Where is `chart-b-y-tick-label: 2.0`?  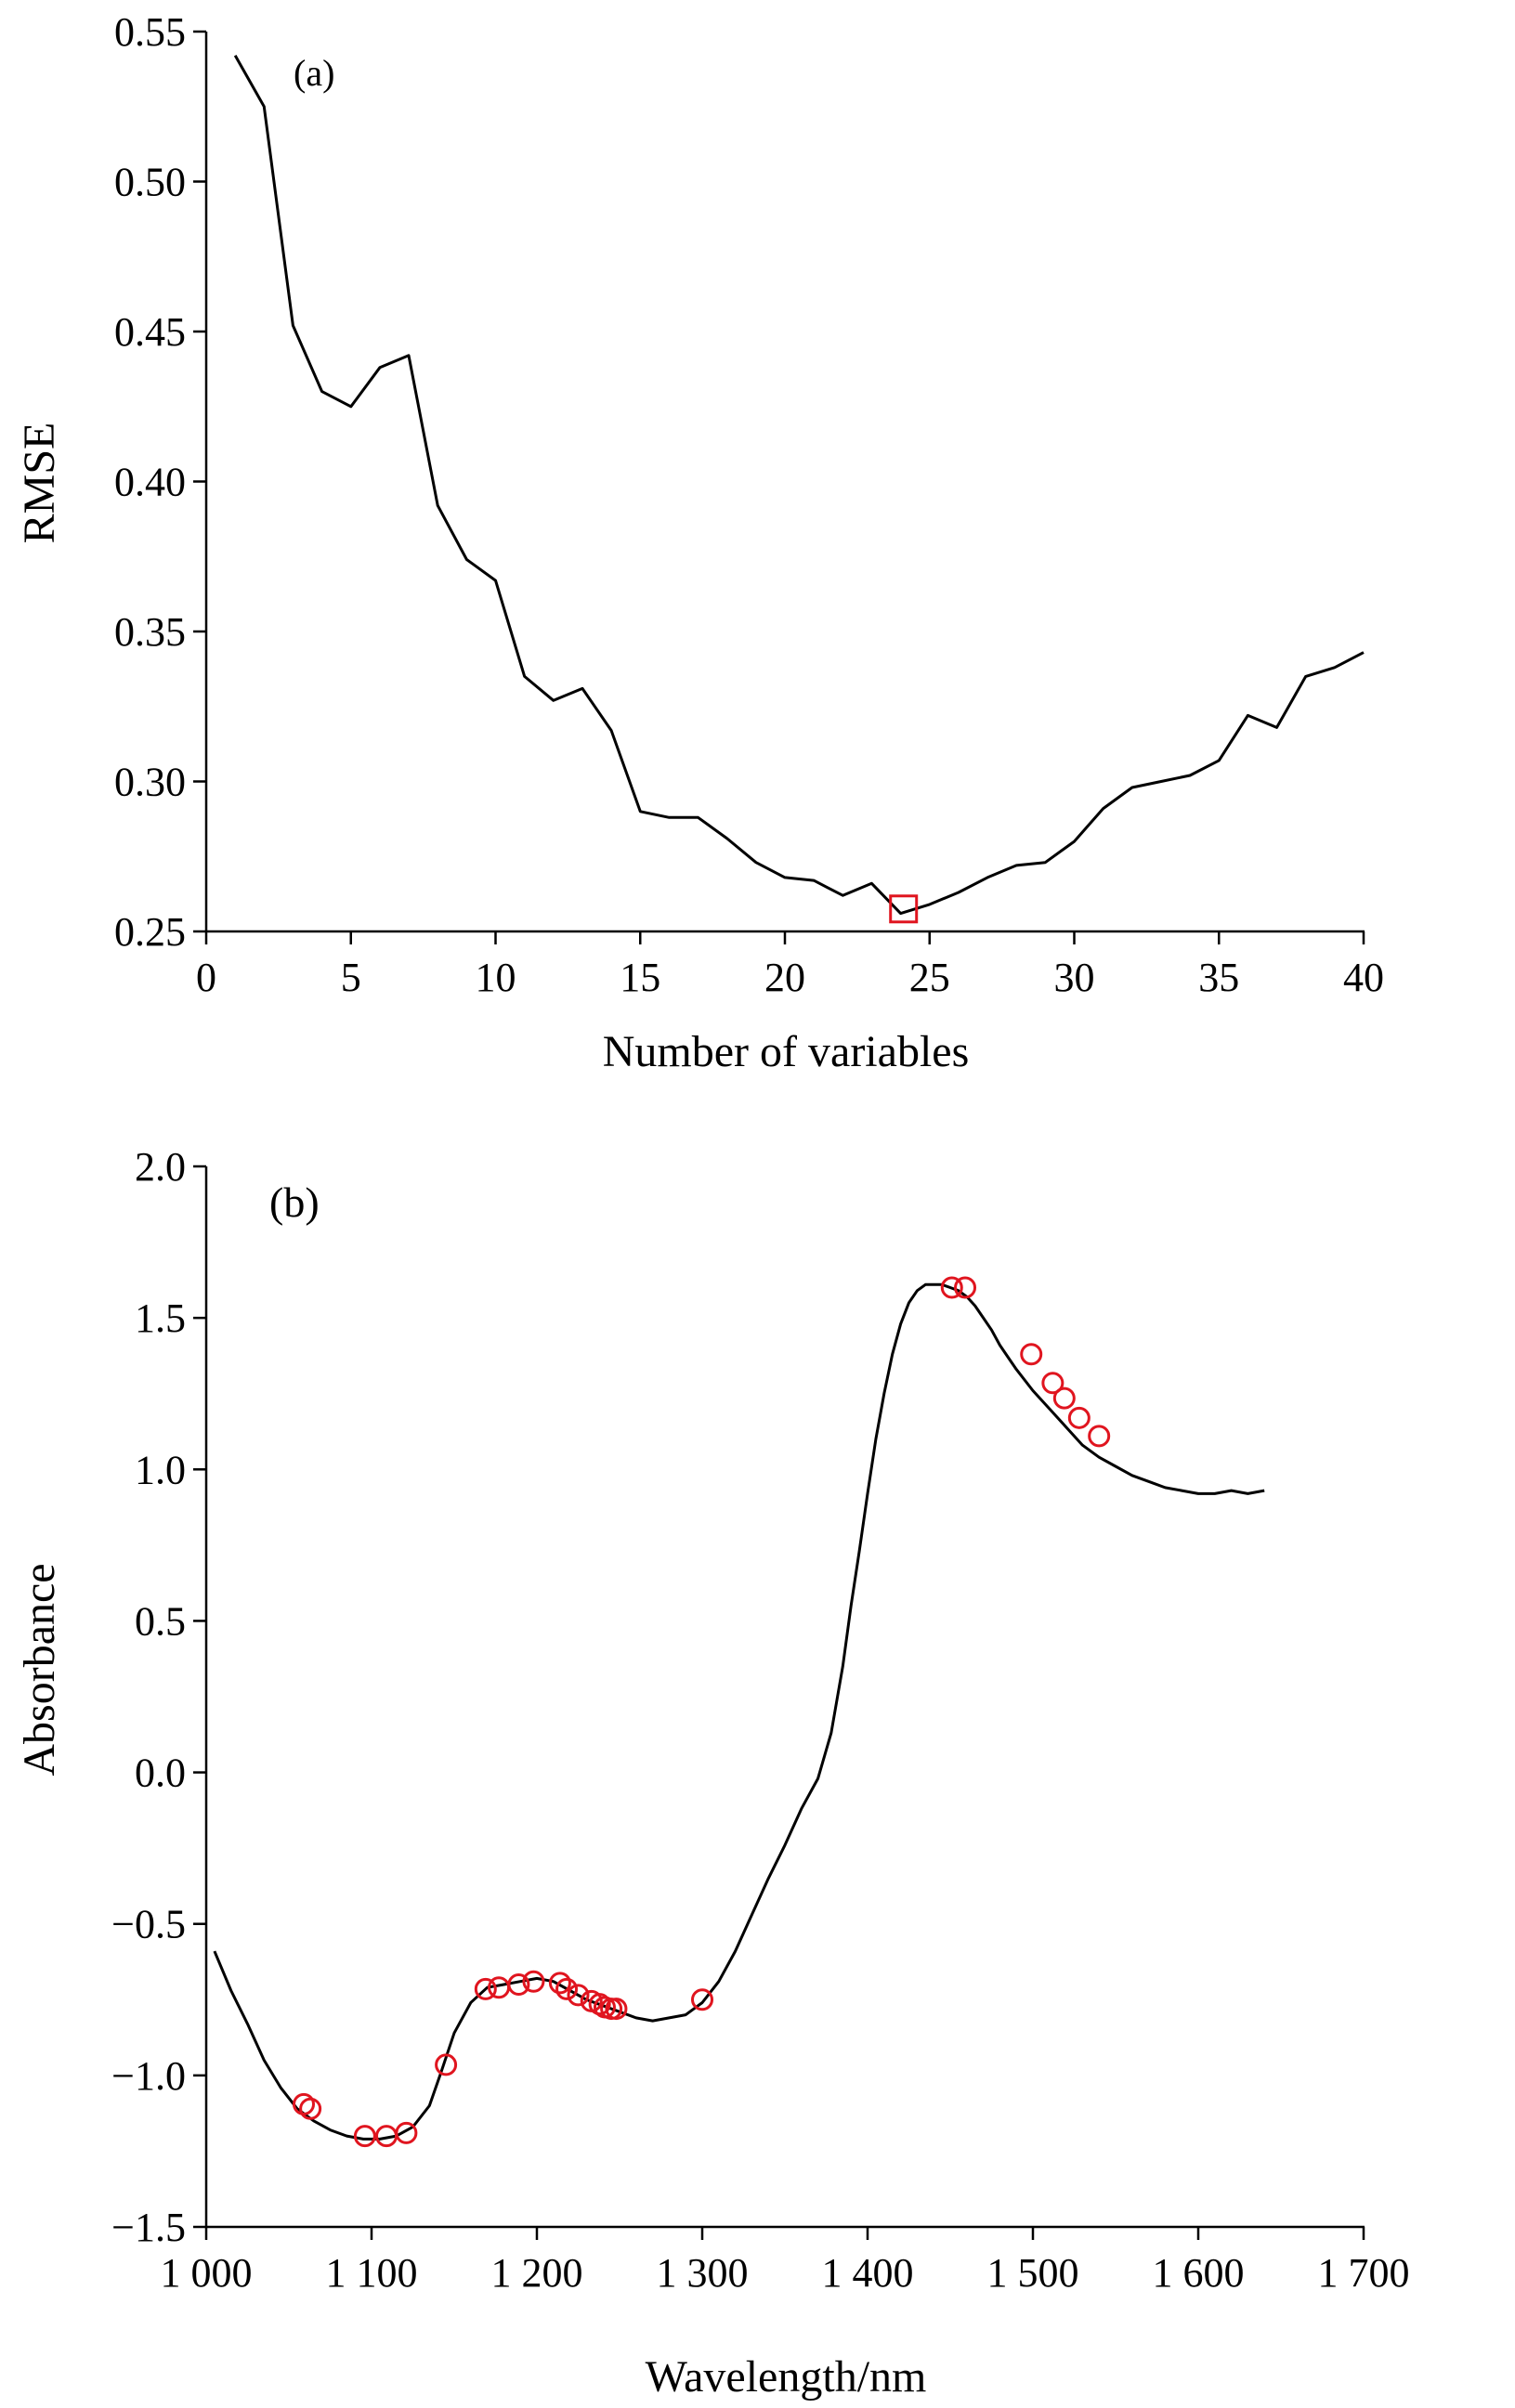
chart-b-y-tick-label: 2.0 is located at coordinates (160, 1167).